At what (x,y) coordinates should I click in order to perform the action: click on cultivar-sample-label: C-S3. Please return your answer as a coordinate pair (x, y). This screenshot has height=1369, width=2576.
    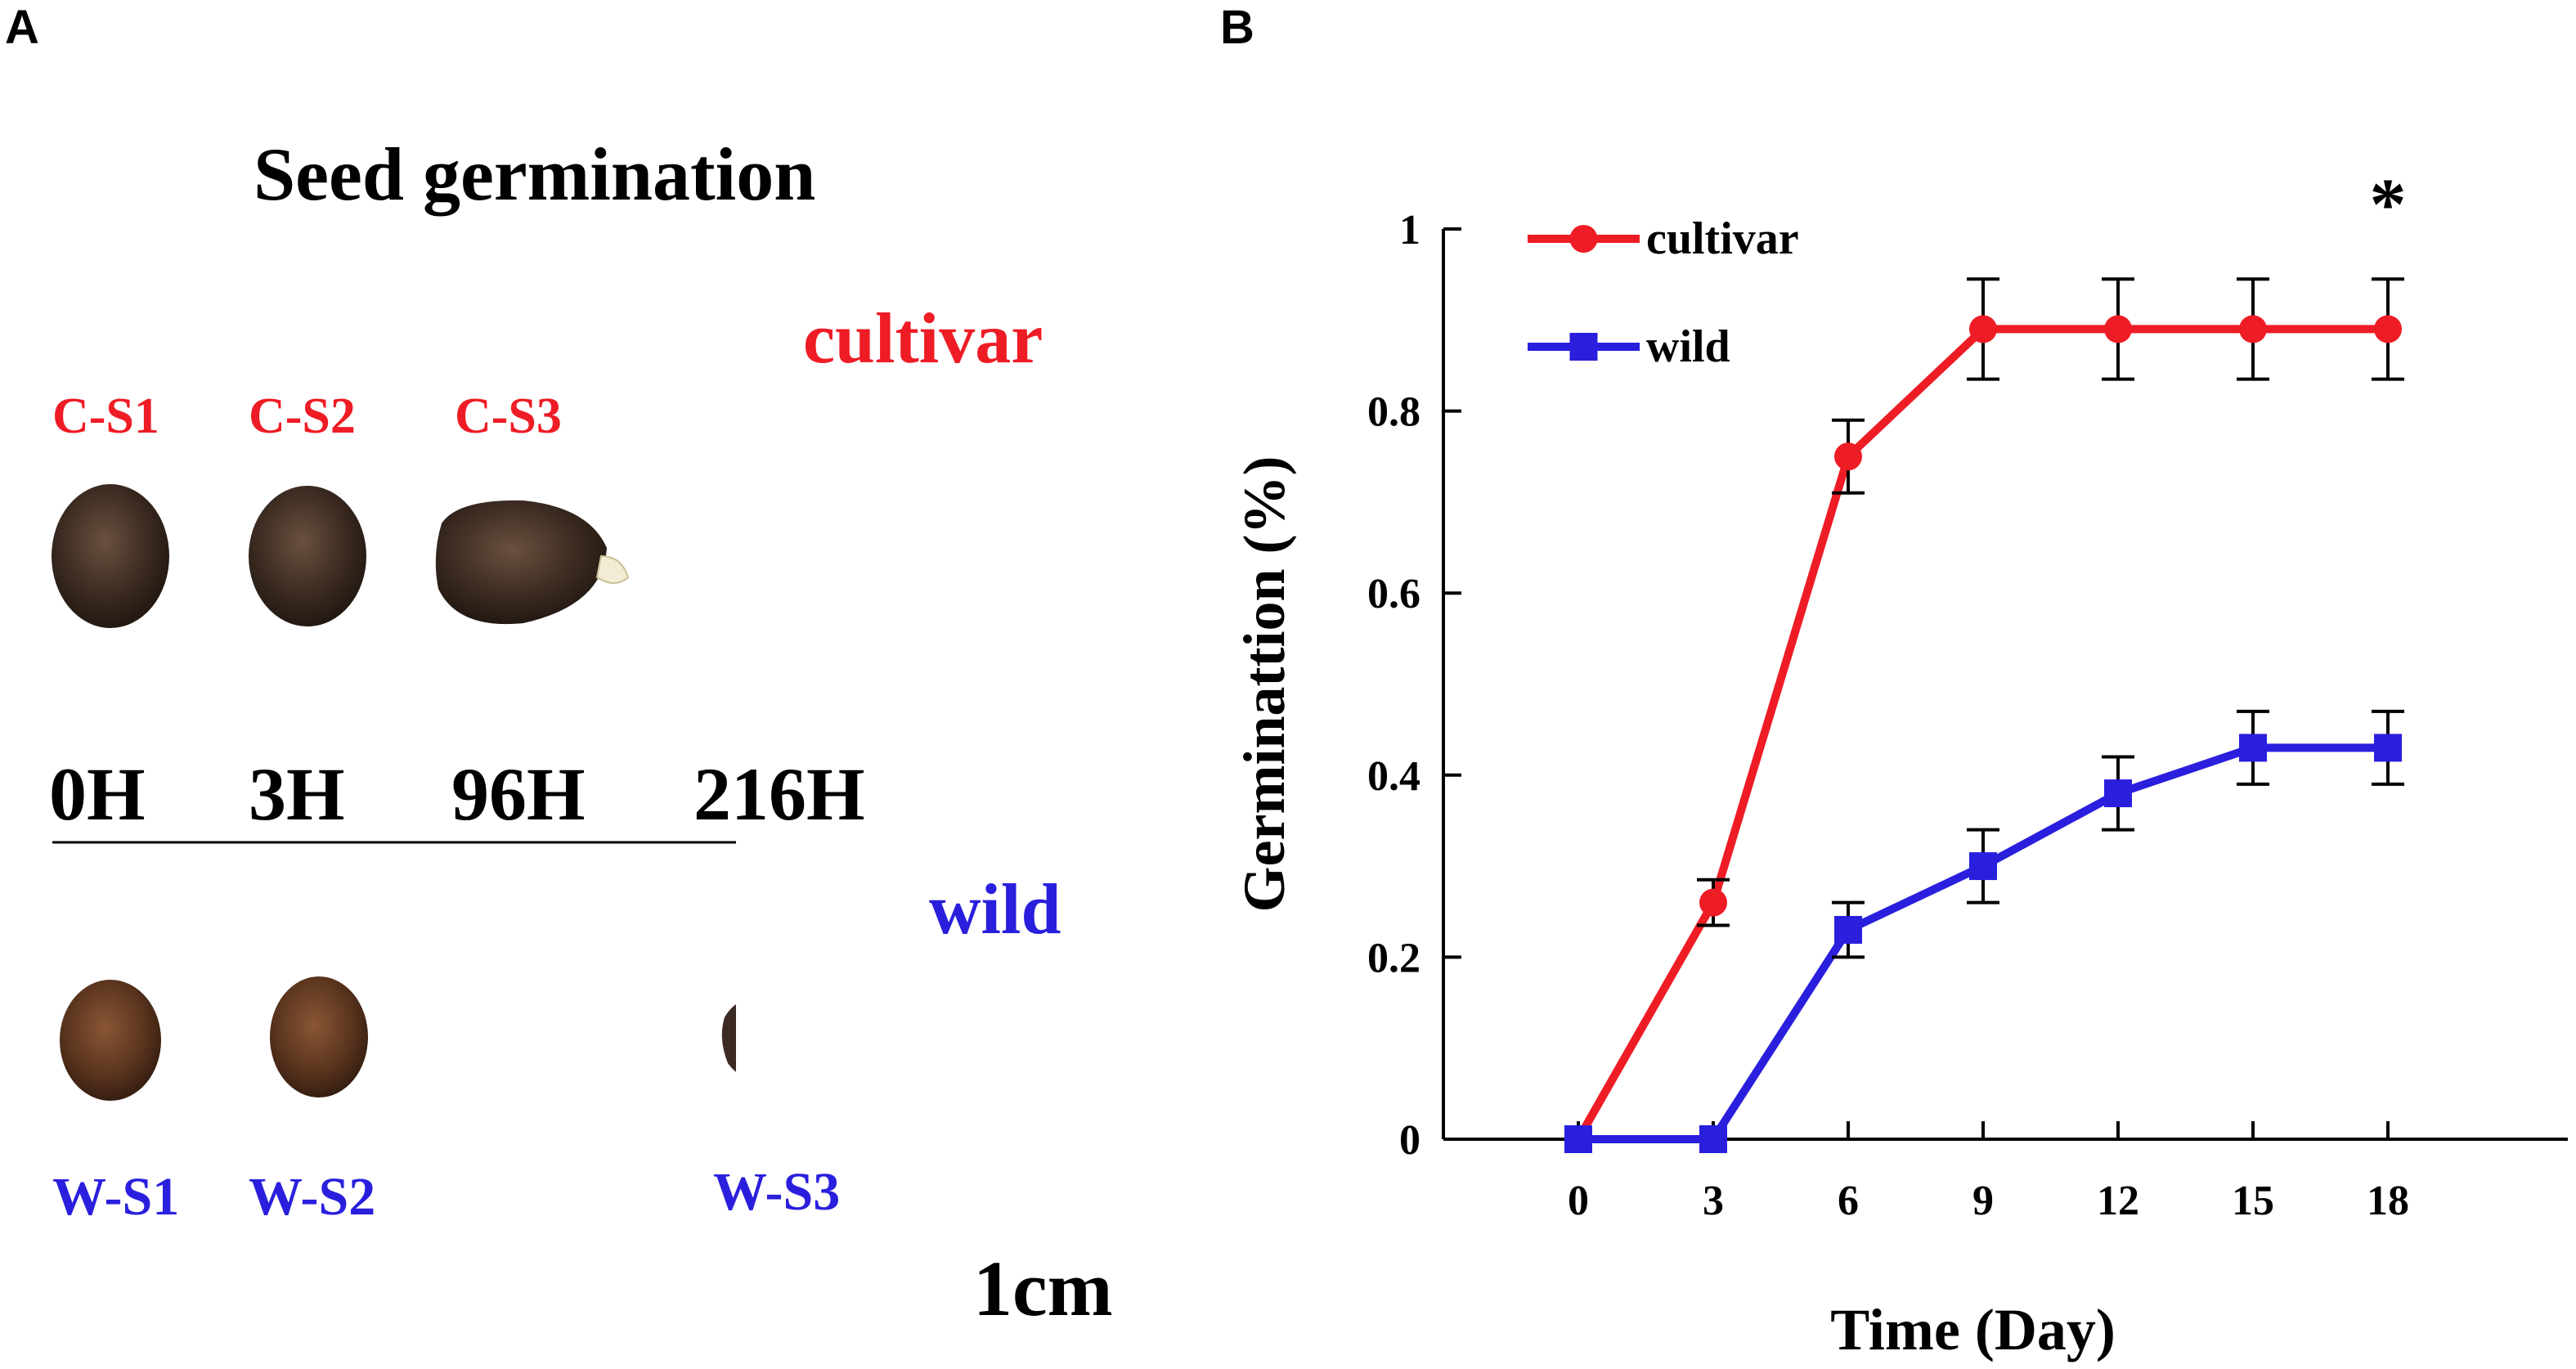
    Looking at the image, I should click on (508, 416).